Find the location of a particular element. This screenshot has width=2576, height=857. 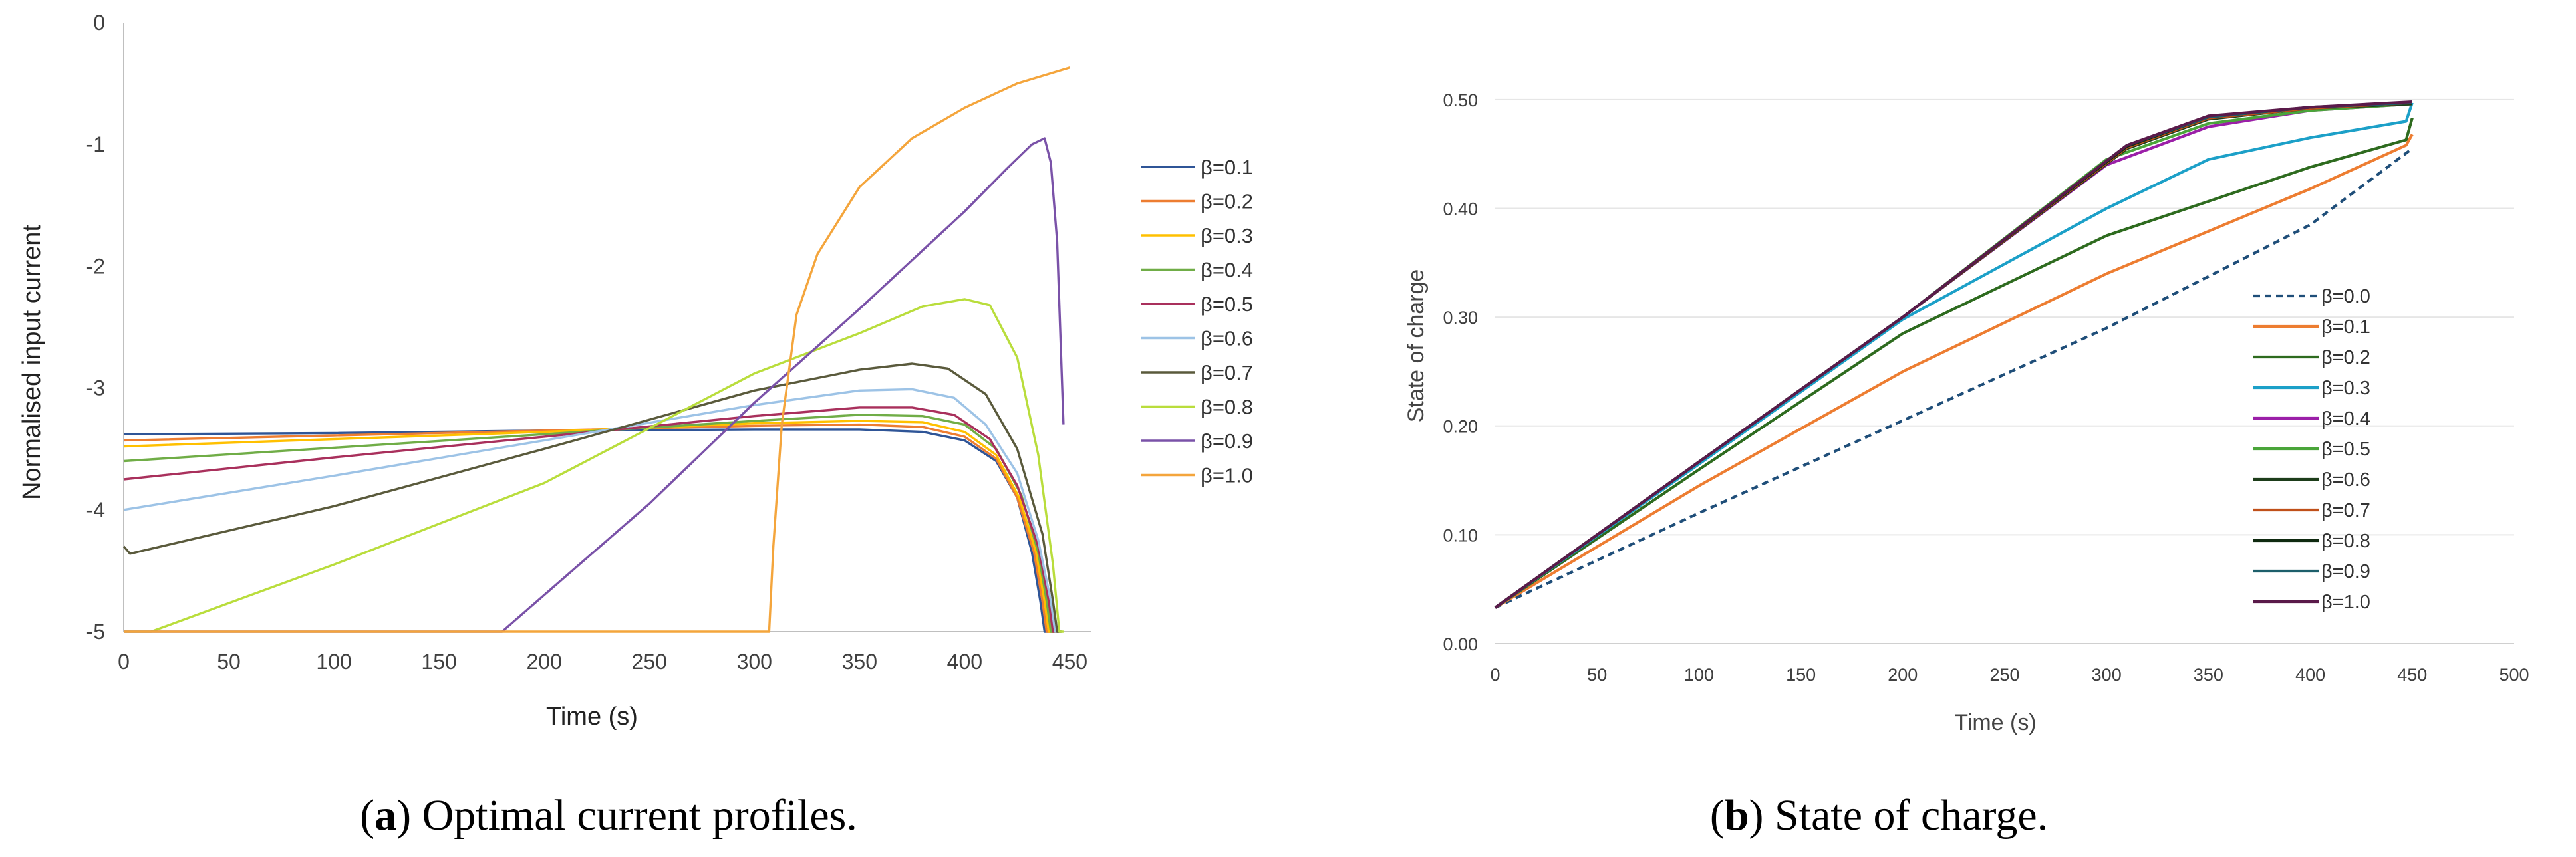

a-legend-label: β=0.8 is located at coordinates (1227, 407).